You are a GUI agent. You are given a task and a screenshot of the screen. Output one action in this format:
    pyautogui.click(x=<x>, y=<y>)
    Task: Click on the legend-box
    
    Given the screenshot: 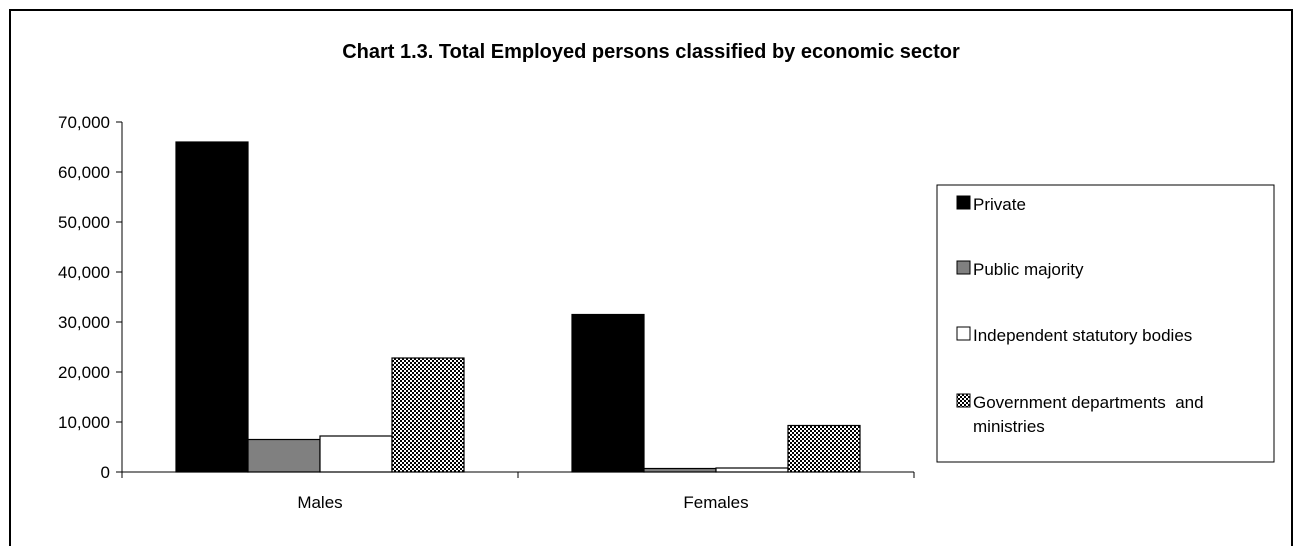 What is the action you would take?
    pyautogui.click(x=1105, y=323)
    